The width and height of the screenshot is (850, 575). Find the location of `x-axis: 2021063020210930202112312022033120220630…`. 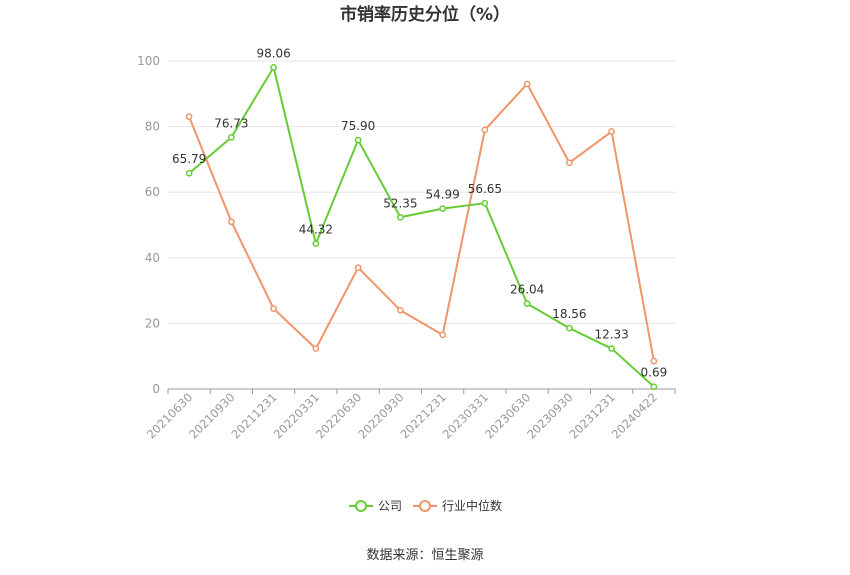

x-axis: 2021063020210930202112312022033120220630… is located at coordinates (410, 415).